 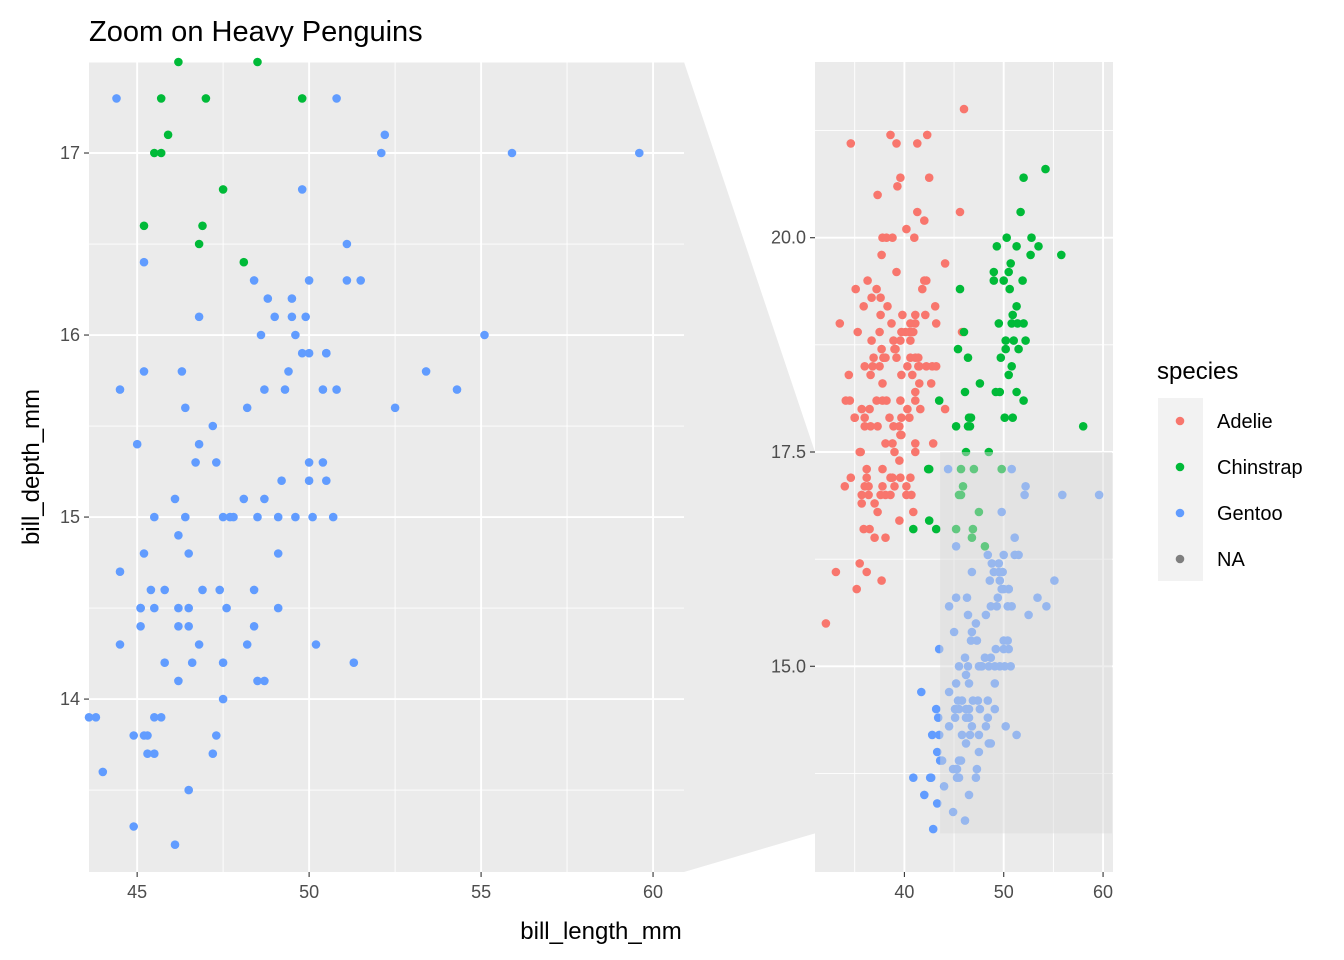 I want to click on y-tick-label: 15.0, so click(x=788, y=666).